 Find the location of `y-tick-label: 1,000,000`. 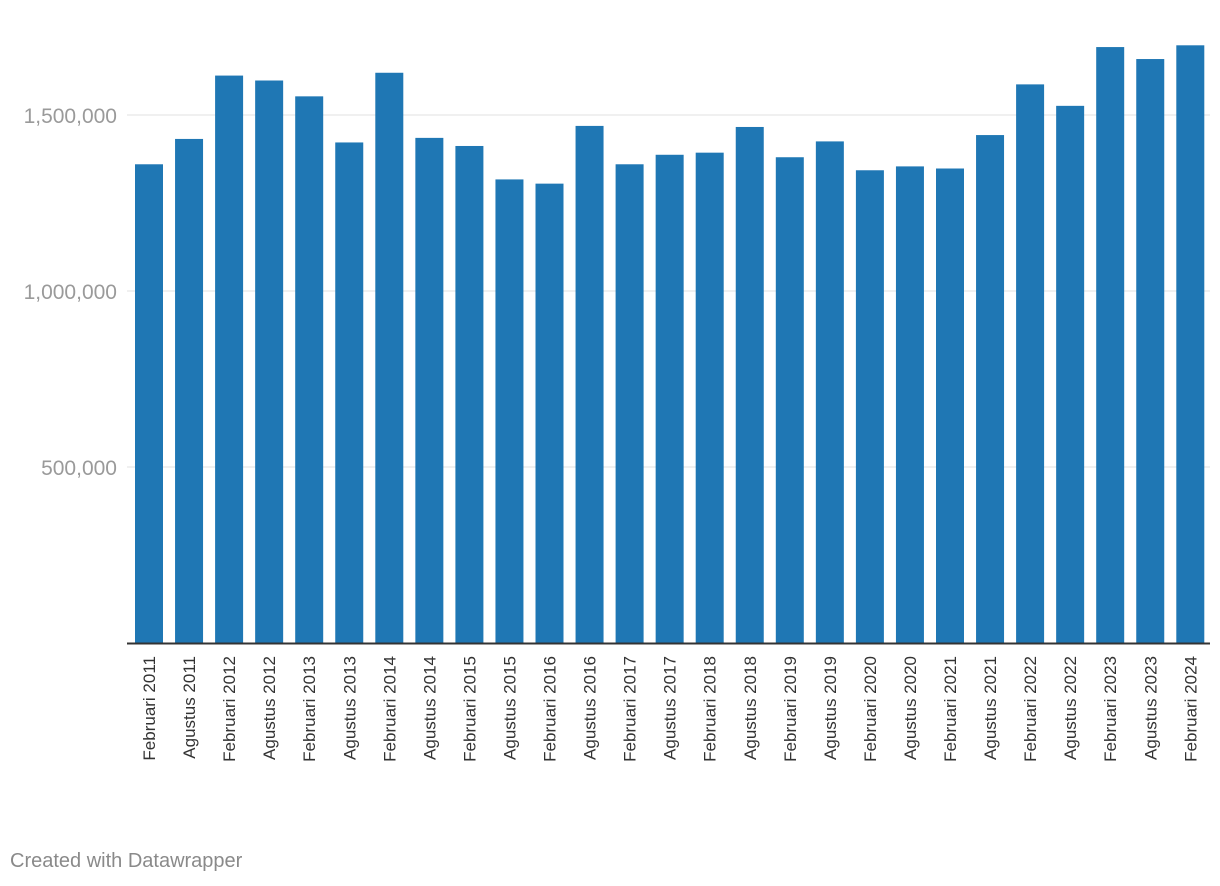

y-tick-label: 1,000,000 is located at coordinates (70, 292).